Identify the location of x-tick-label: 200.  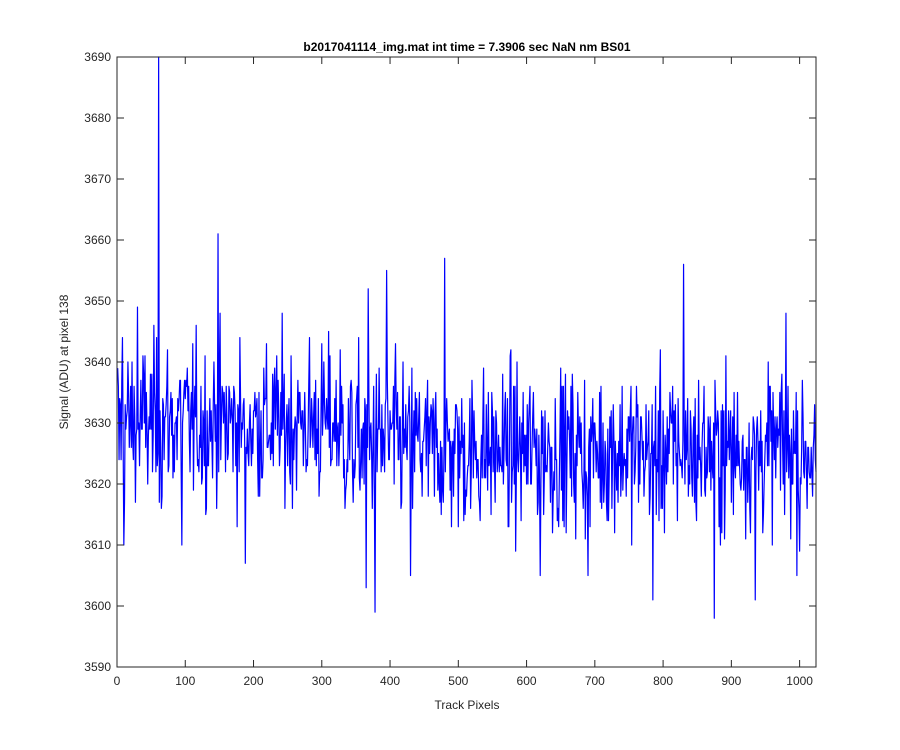
(254, 681).